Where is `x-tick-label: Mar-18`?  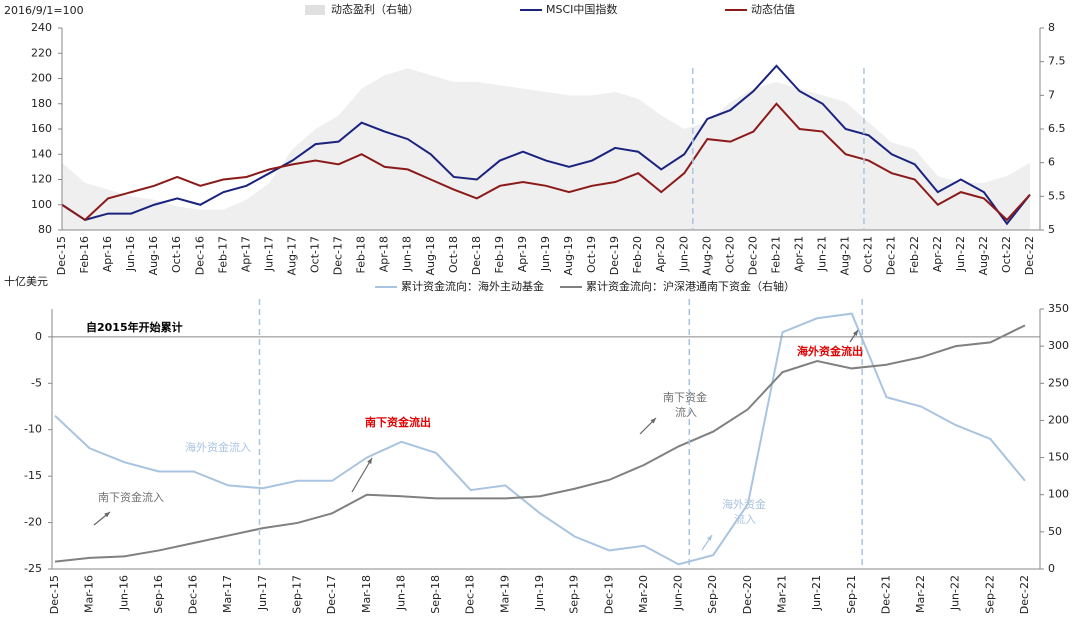
x-tick-label: Mar-18 is located at coordinates (366, 594).